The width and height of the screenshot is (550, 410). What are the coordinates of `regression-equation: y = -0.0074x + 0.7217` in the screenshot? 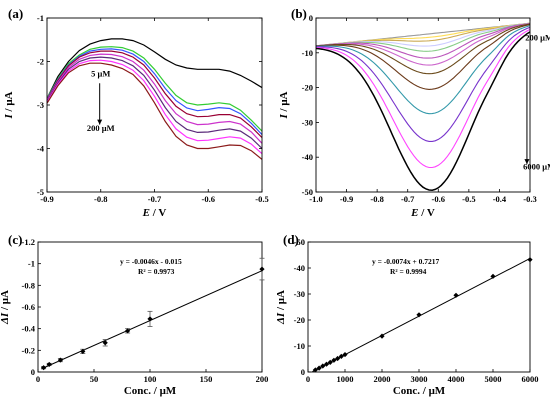 It's located at (406, 261).